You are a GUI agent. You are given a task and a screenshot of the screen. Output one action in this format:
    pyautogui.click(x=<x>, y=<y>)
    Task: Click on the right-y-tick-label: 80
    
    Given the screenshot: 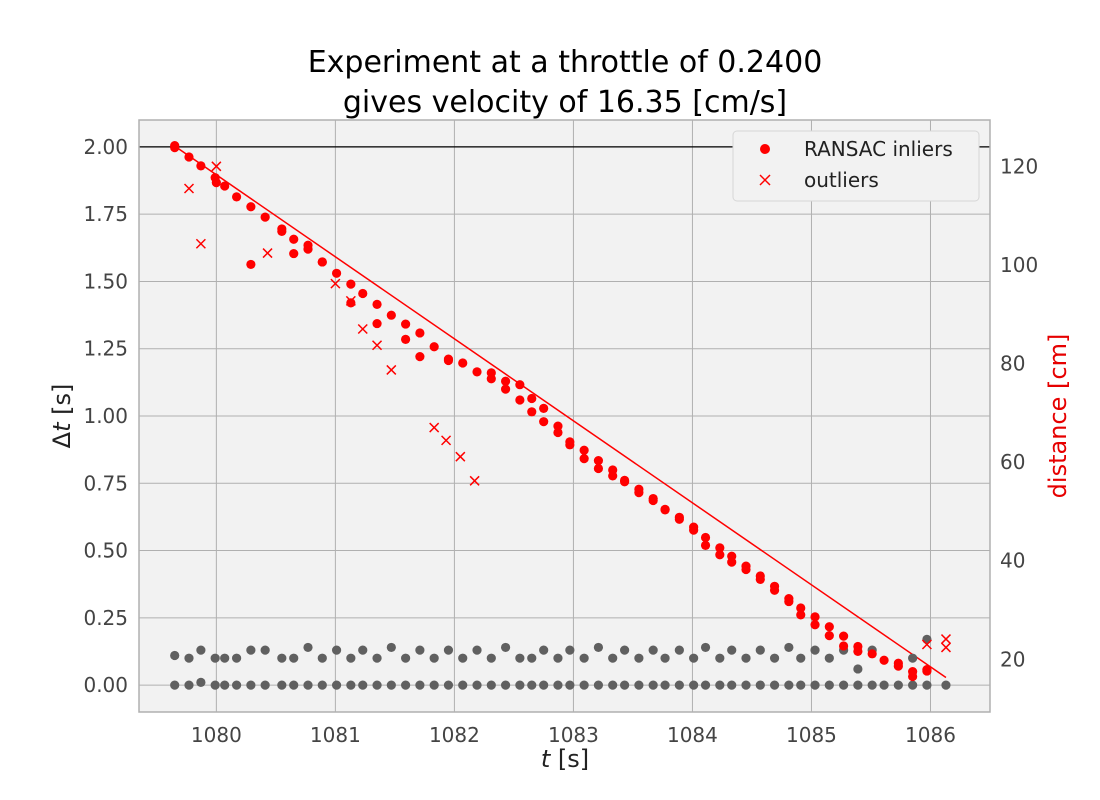 What is the action you would take?
    pyautogui.click(x=1012, y=364)
    